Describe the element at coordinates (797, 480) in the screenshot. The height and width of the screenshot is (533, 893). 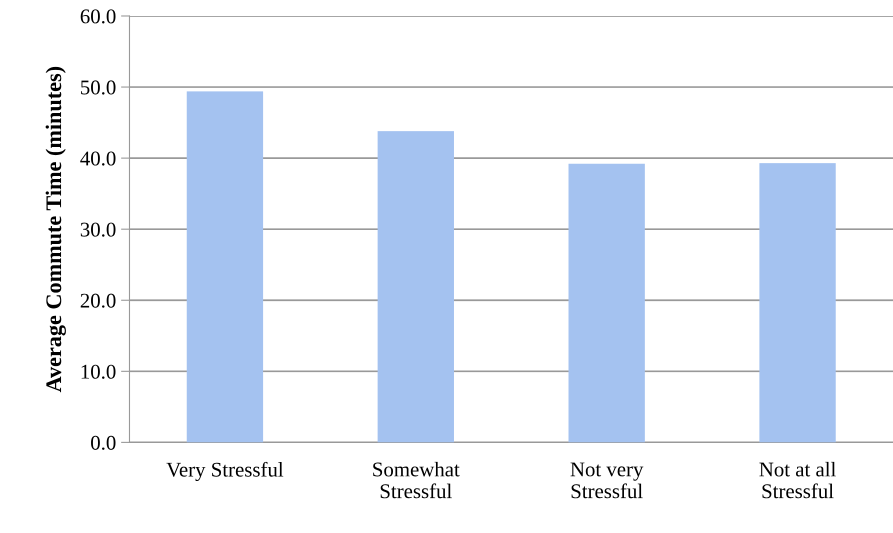
I see `x-tick-label: Not at all Stressful` at that location.